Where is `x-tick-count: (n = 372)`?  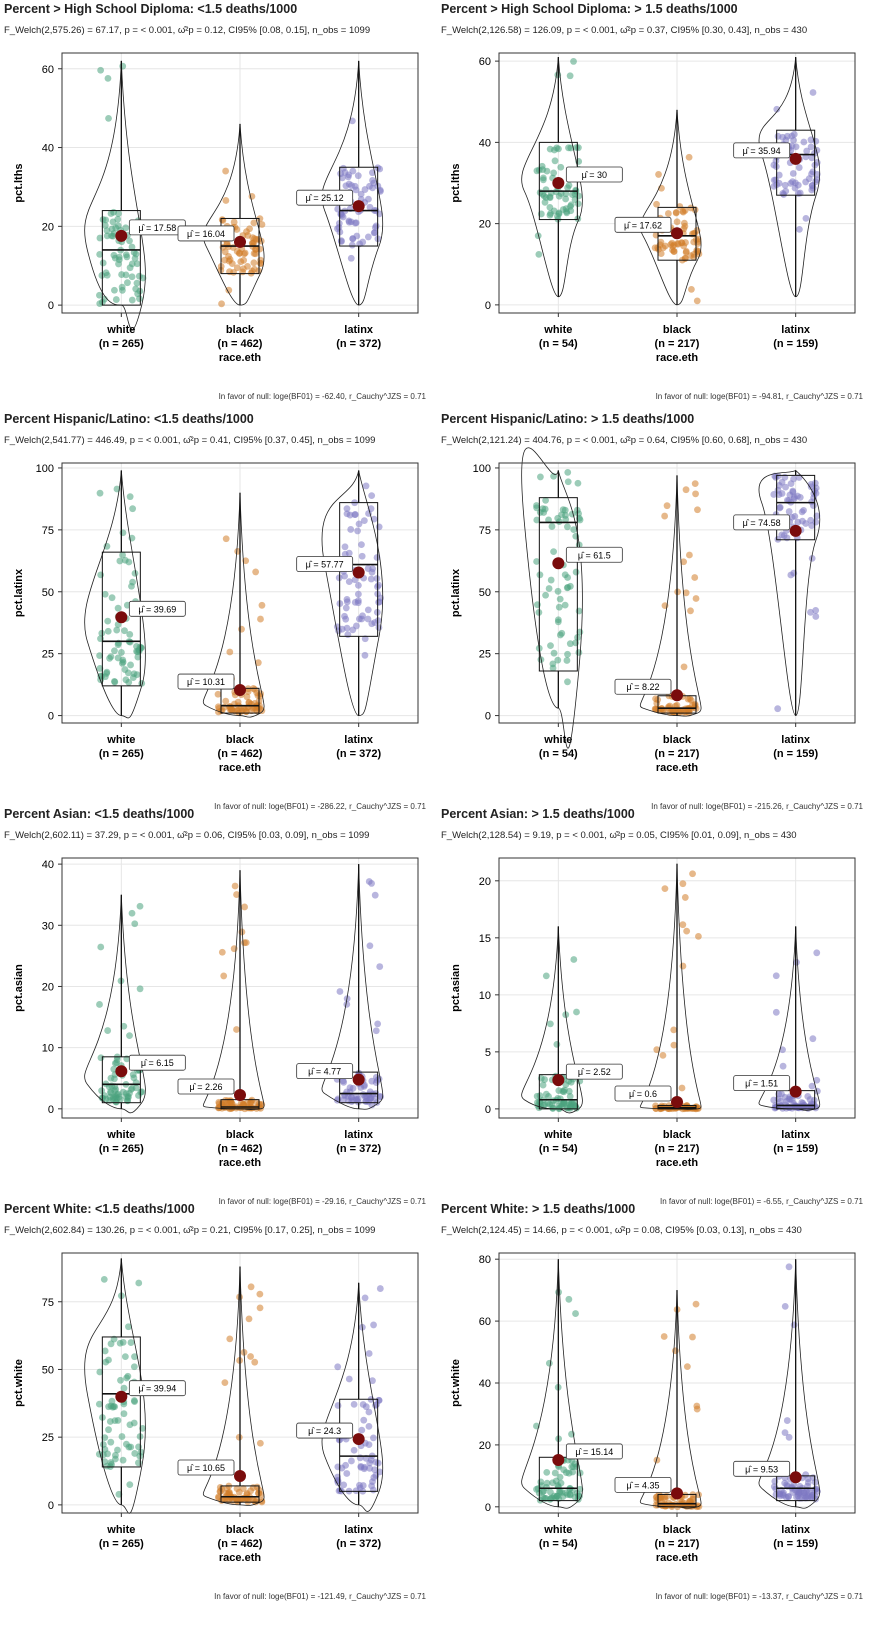 x-tick-count: (n = 372) is located at coordinates (358, 344).